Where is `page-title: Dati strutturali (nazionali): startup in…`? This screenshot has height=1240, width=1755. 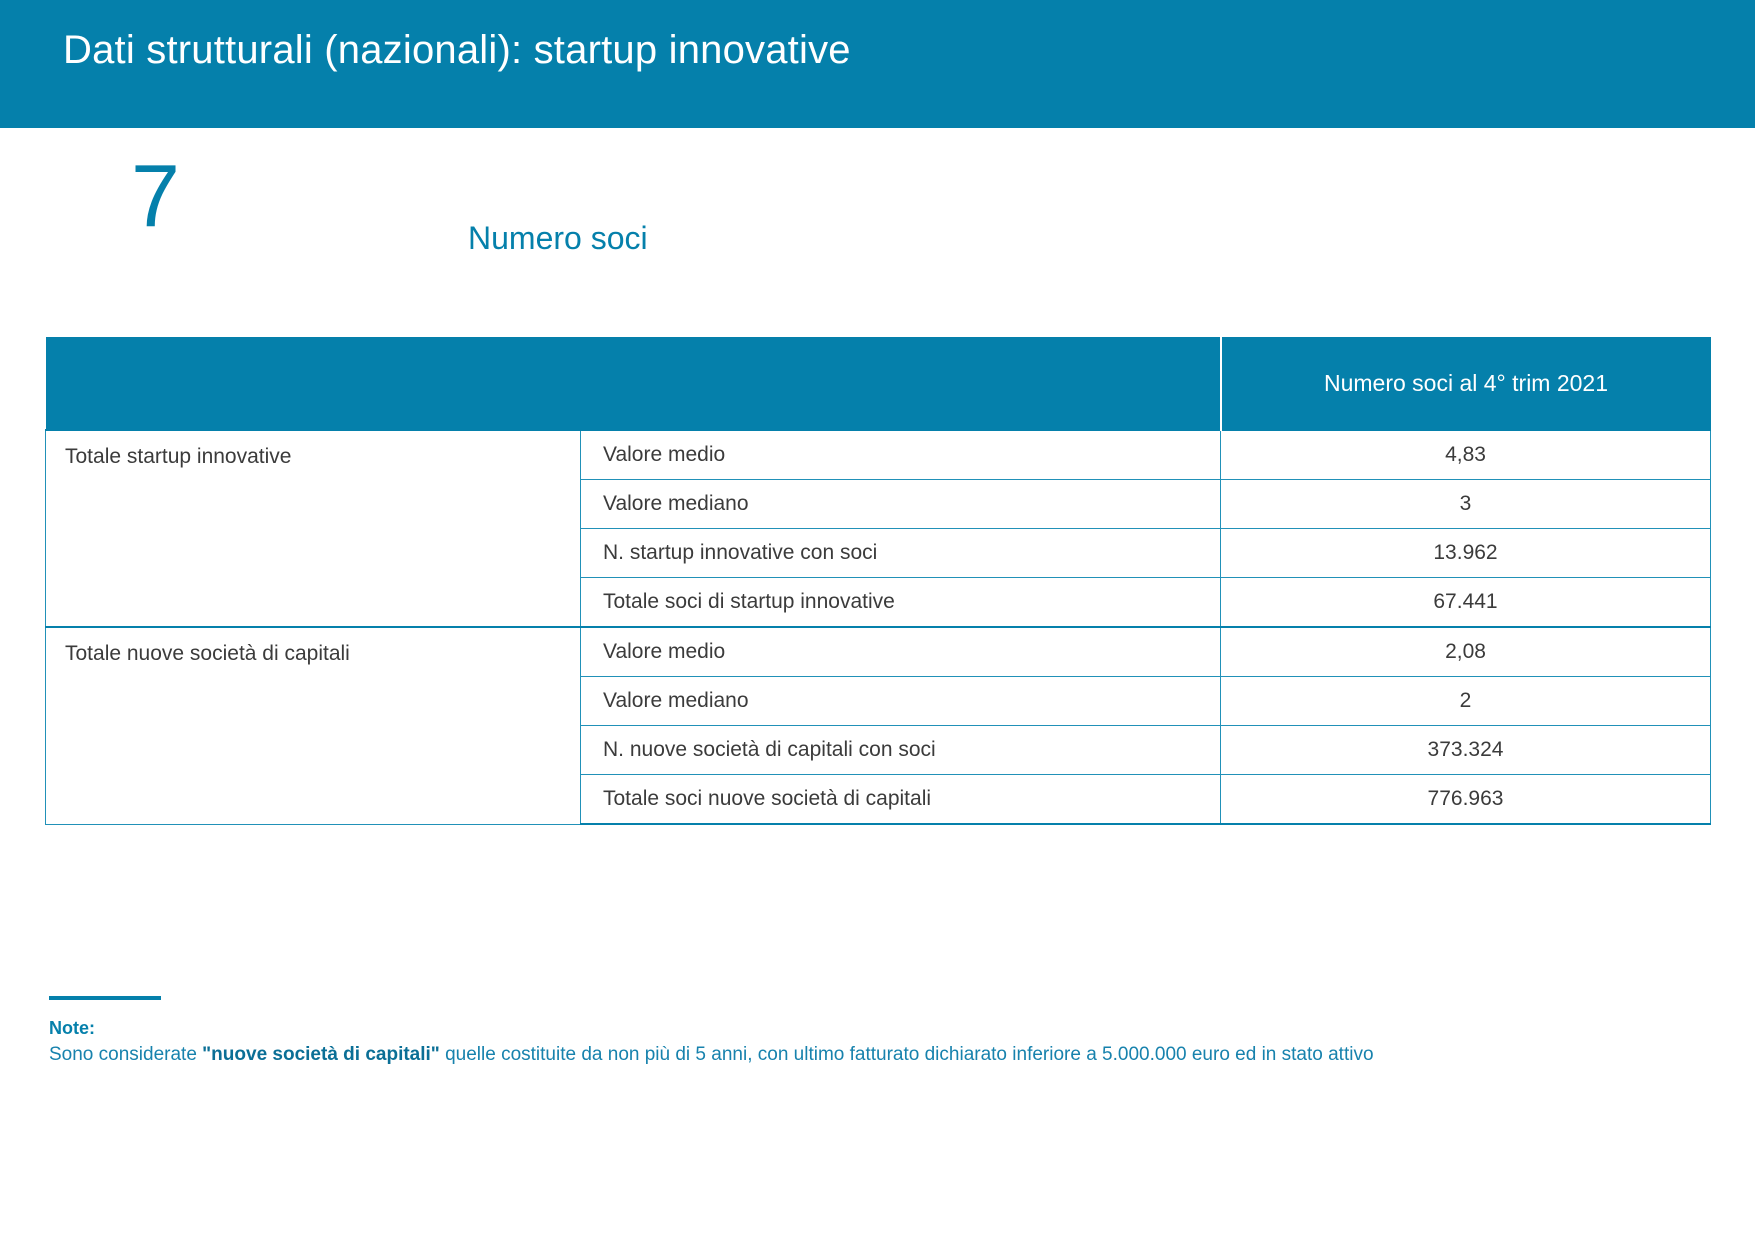
page-title: Dati strutturali (nazionali): startup in… is located at coordinates (457, 50).